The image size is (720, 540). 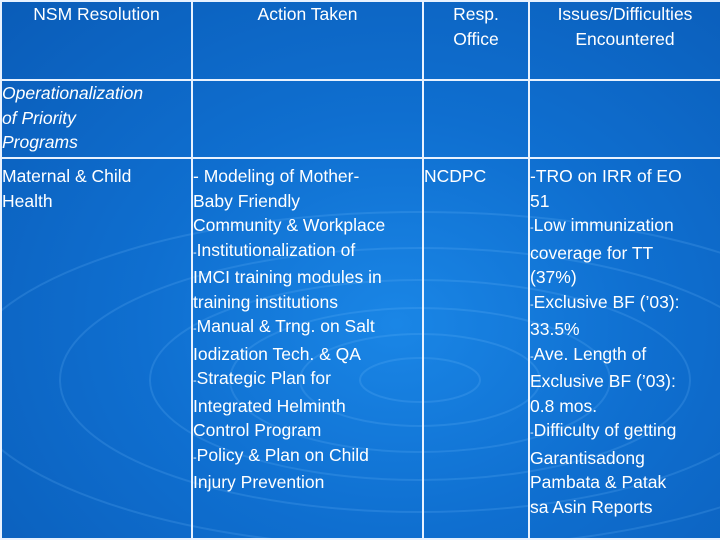 What do you see at coordinates (476, 348) in the screenshot?
I see `resp-office-cell: NCDPC` at bounding box center [476, 348].